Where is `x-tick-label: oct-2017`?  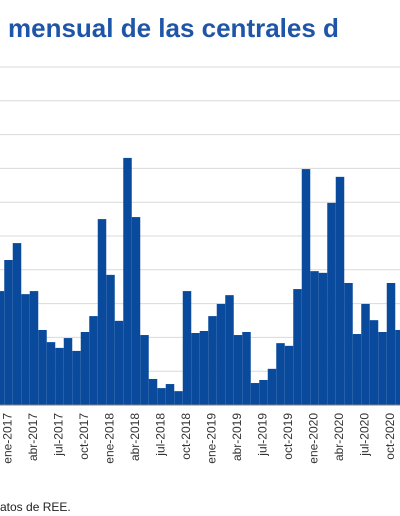
x-tick-label: oct-2017 is located at coordinates (84, 436).